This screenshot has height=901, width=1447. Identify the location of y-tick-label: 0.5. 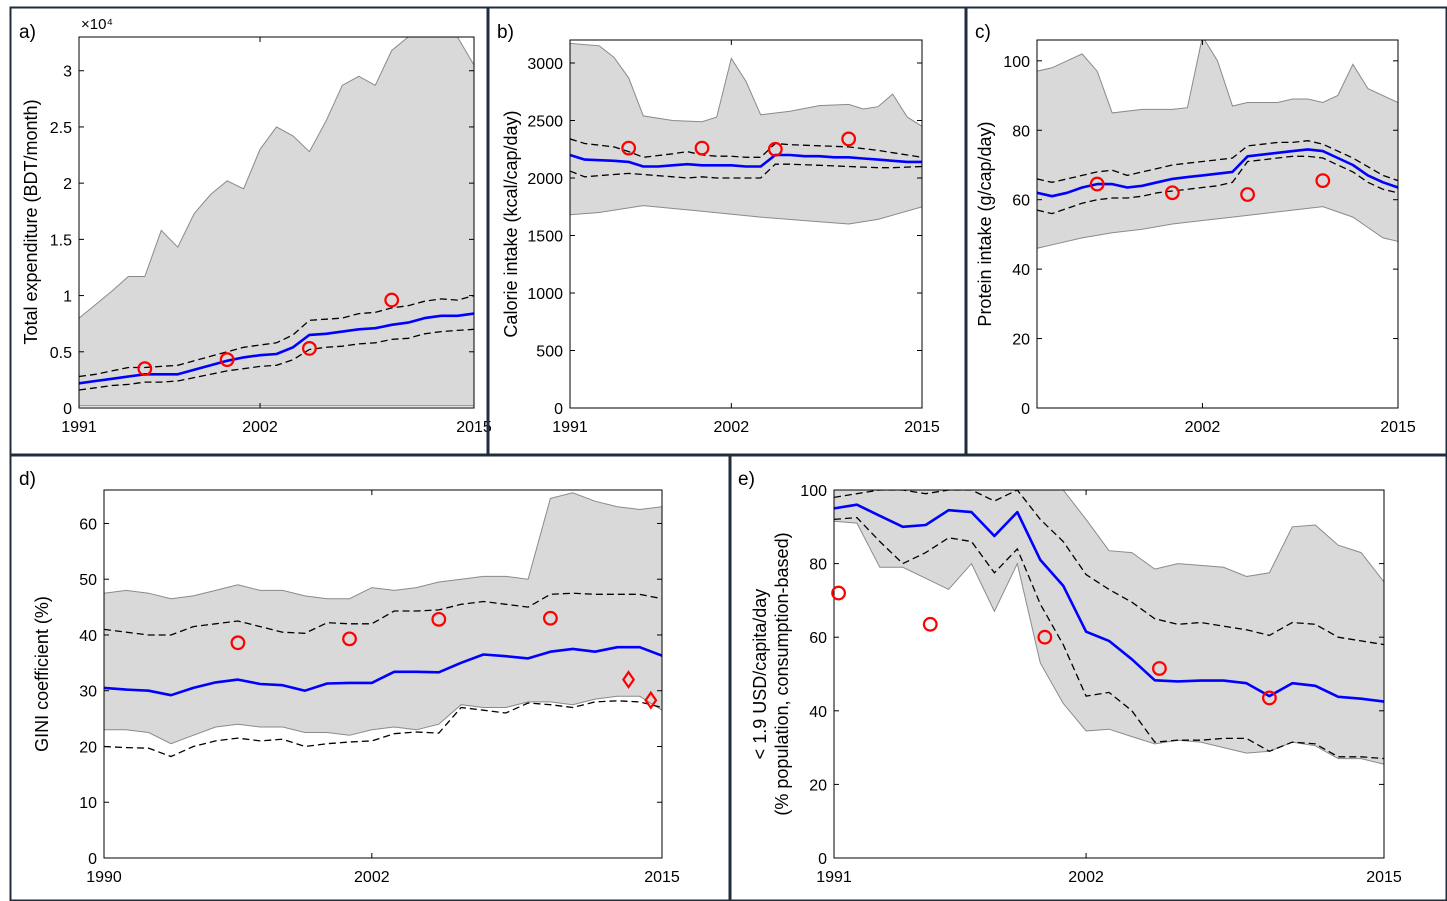
(61, 353).